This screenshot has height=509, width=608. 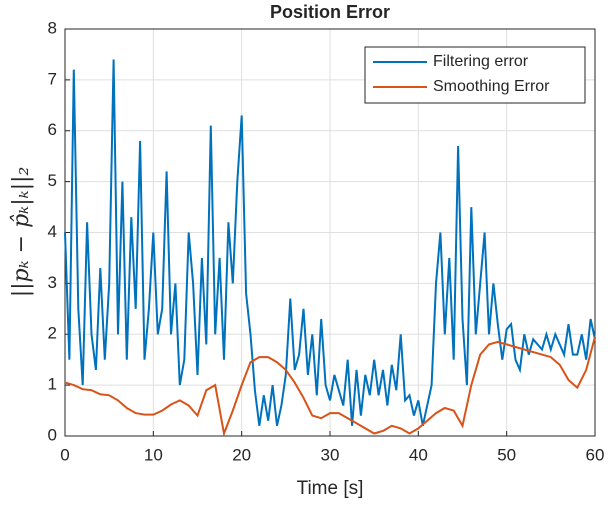 I want to click on x-tick-label: 60, so click(x=595, y=454).